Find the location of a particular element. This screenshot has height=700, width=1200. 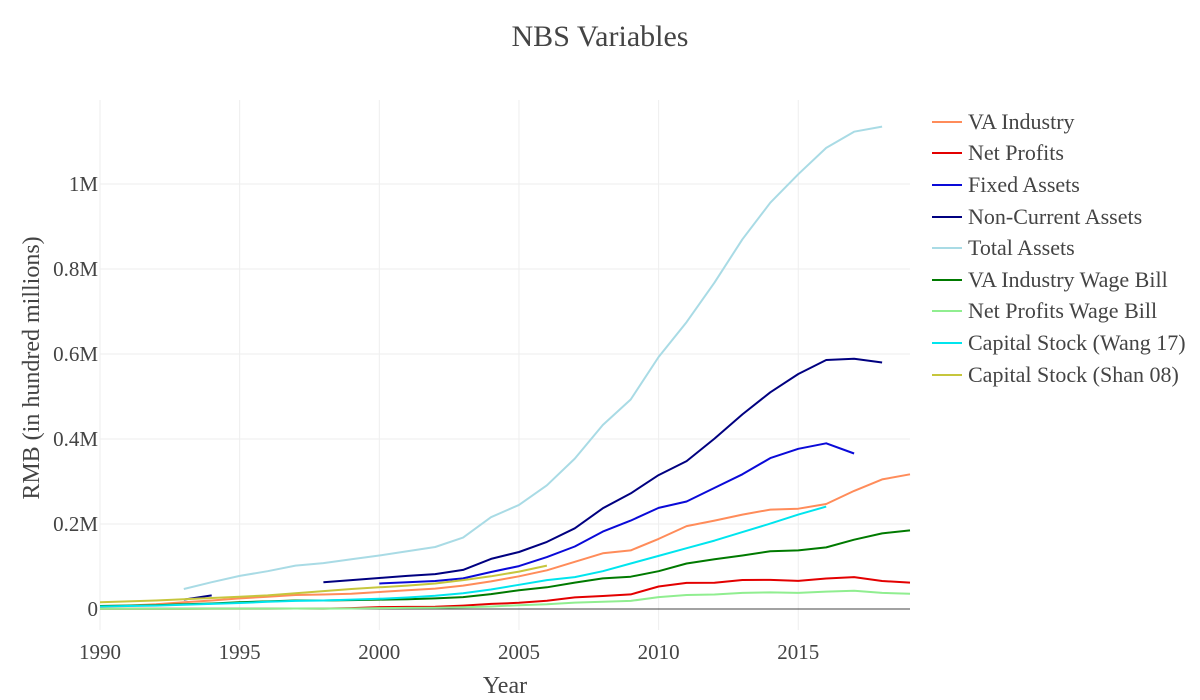

legend-item: Total Assets is located at coordinates (1059, 248).